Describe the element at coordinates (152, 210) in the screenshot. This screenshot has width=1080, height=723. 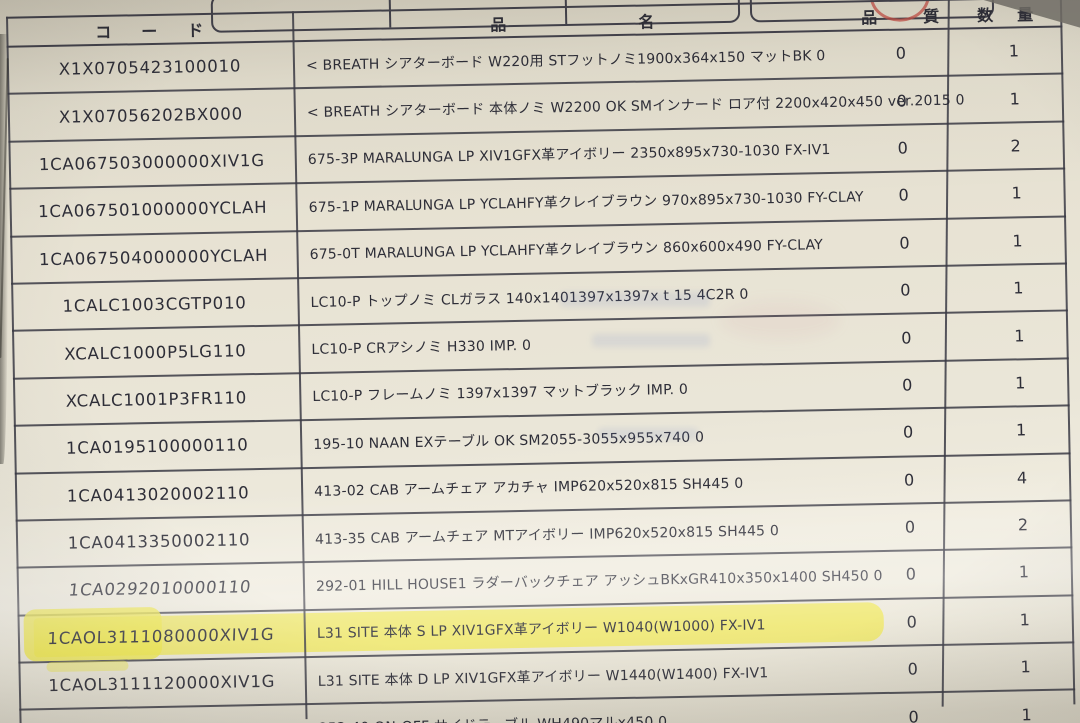
I see `code-cell: 1CA067501000000YCLAH` at that location.